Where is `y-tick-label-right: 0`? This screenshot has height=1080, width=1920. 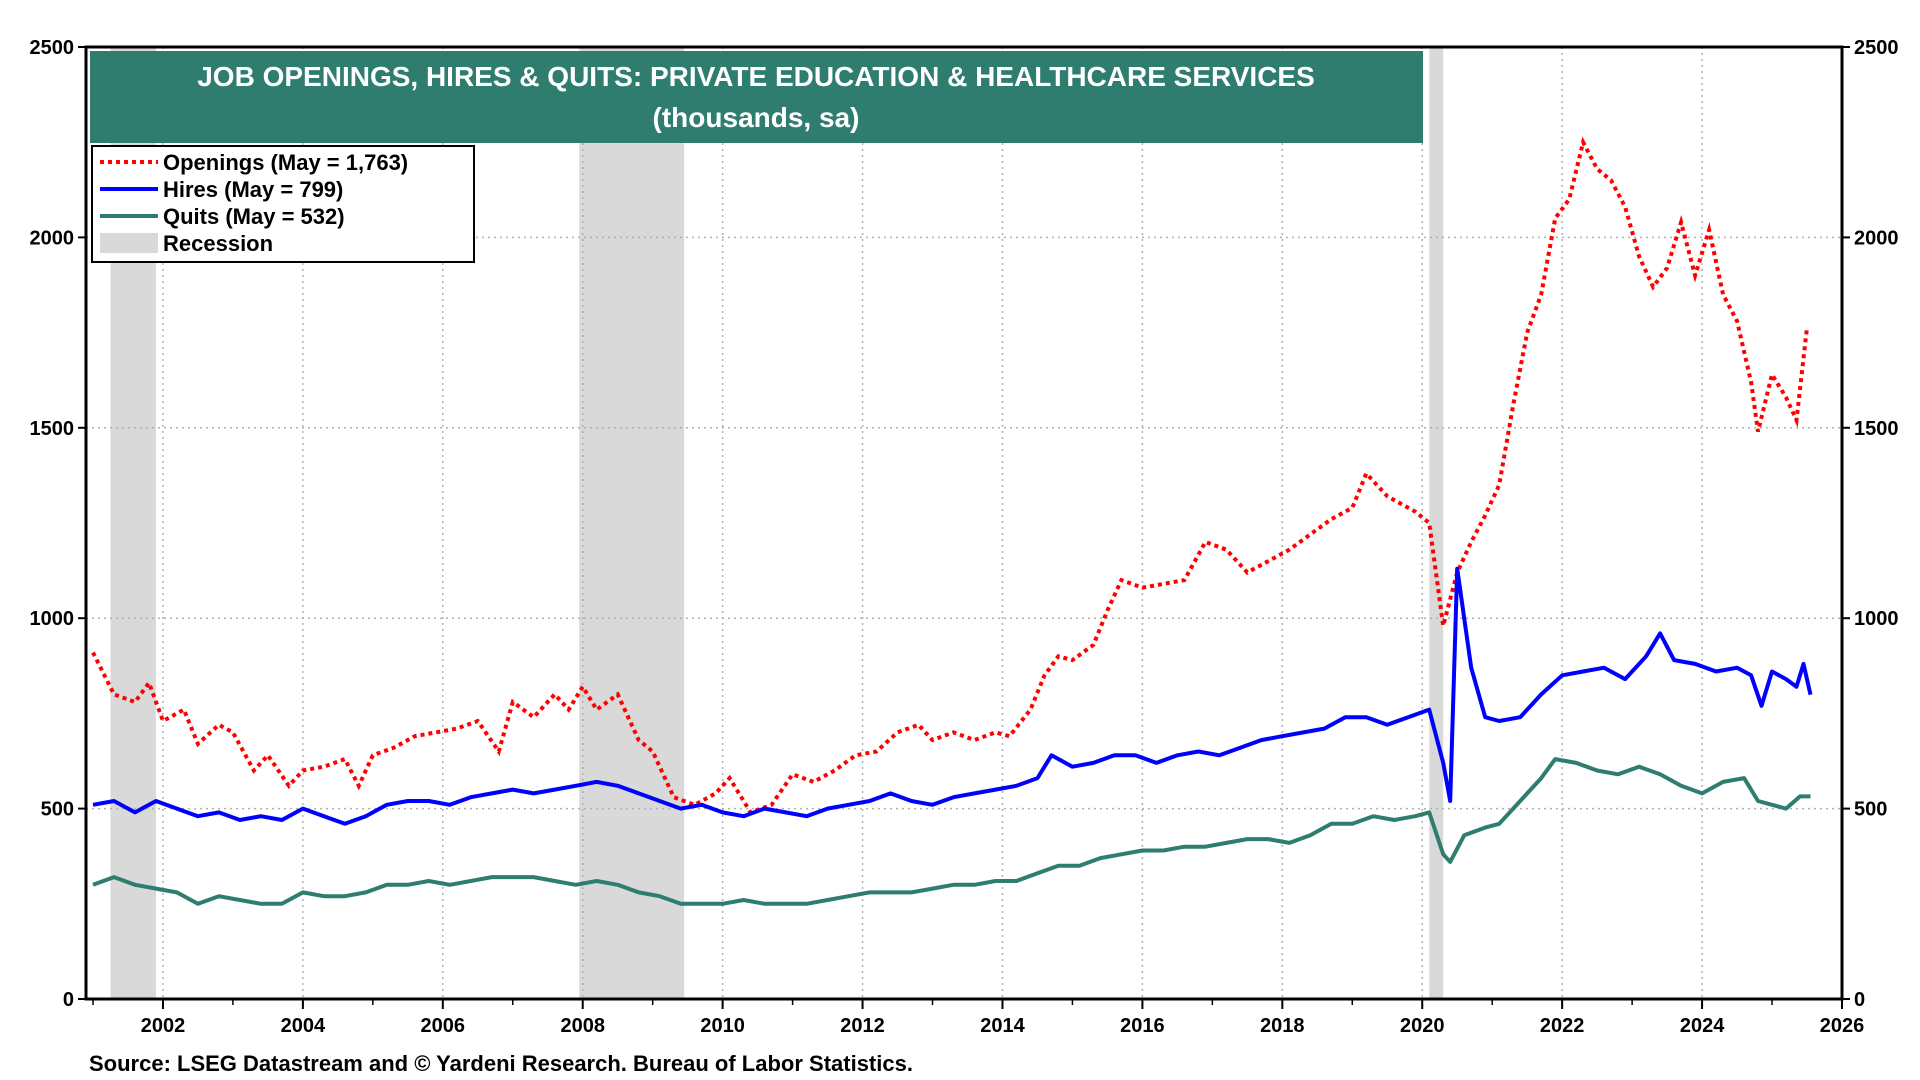
y-tick-label-right: 0 is located at coordinates (1859, 1000).